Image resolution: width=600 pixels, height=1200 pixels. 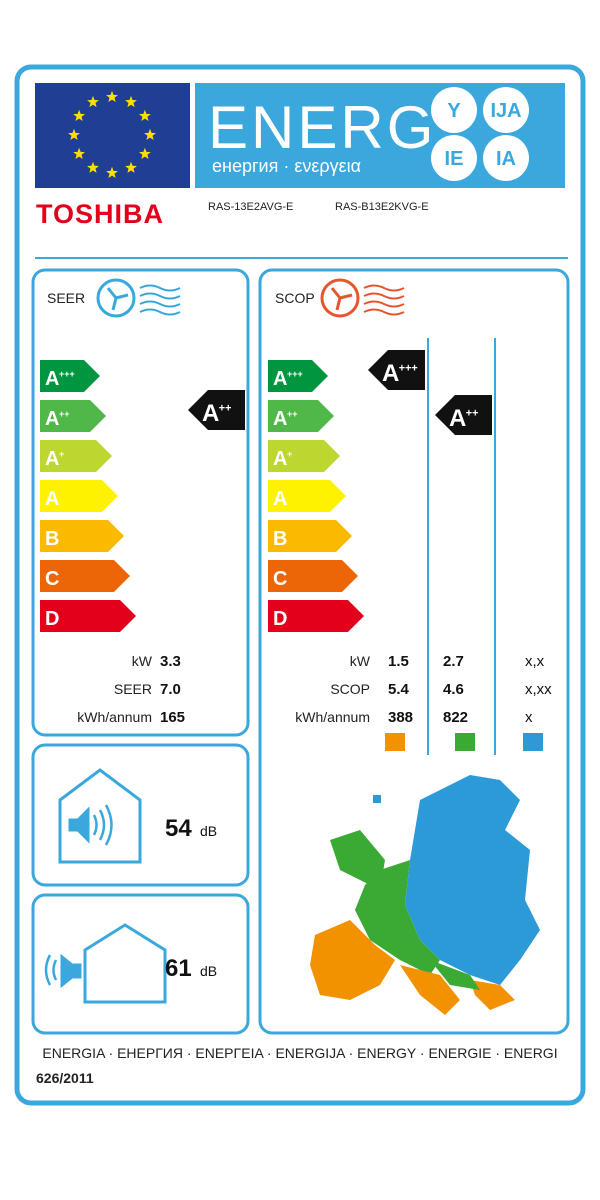 I want to click on energy-suffix: IA, so click(x=506, y=159).